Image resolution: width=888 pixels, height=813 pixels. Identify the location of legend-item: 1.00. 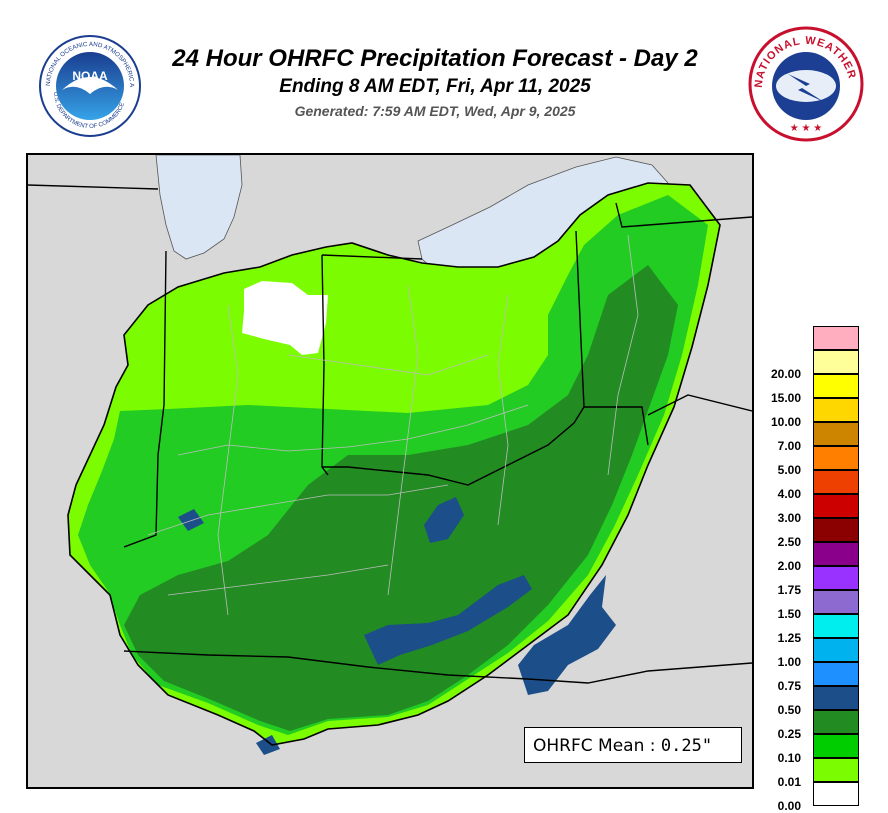
(821, 653).